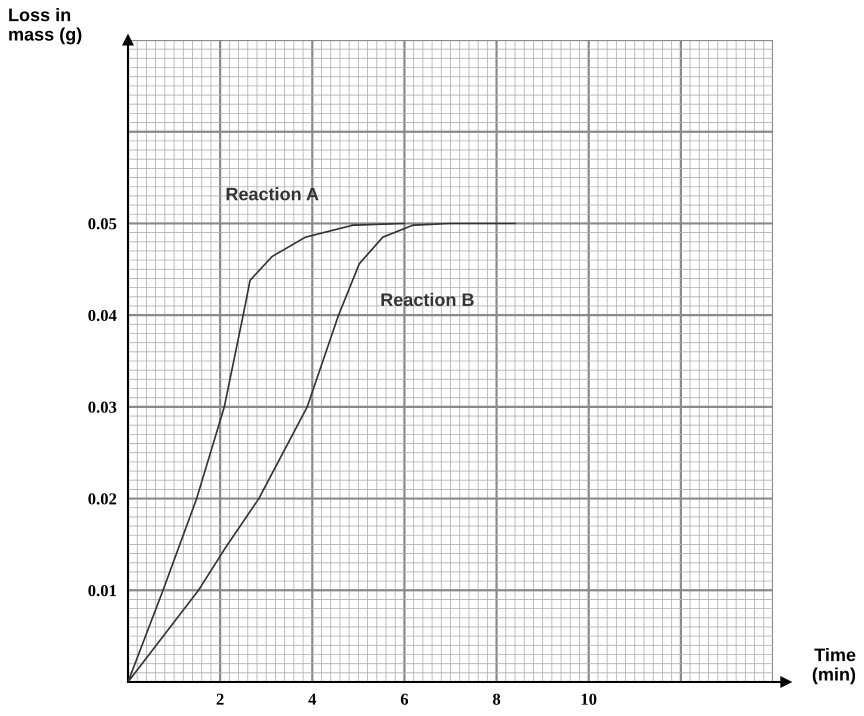 The width and height of the screenshot is (864, 716). Describe the element at coordinates (102, 590) in the screenshot. I see `y-tick-label: 0.01` at that location.